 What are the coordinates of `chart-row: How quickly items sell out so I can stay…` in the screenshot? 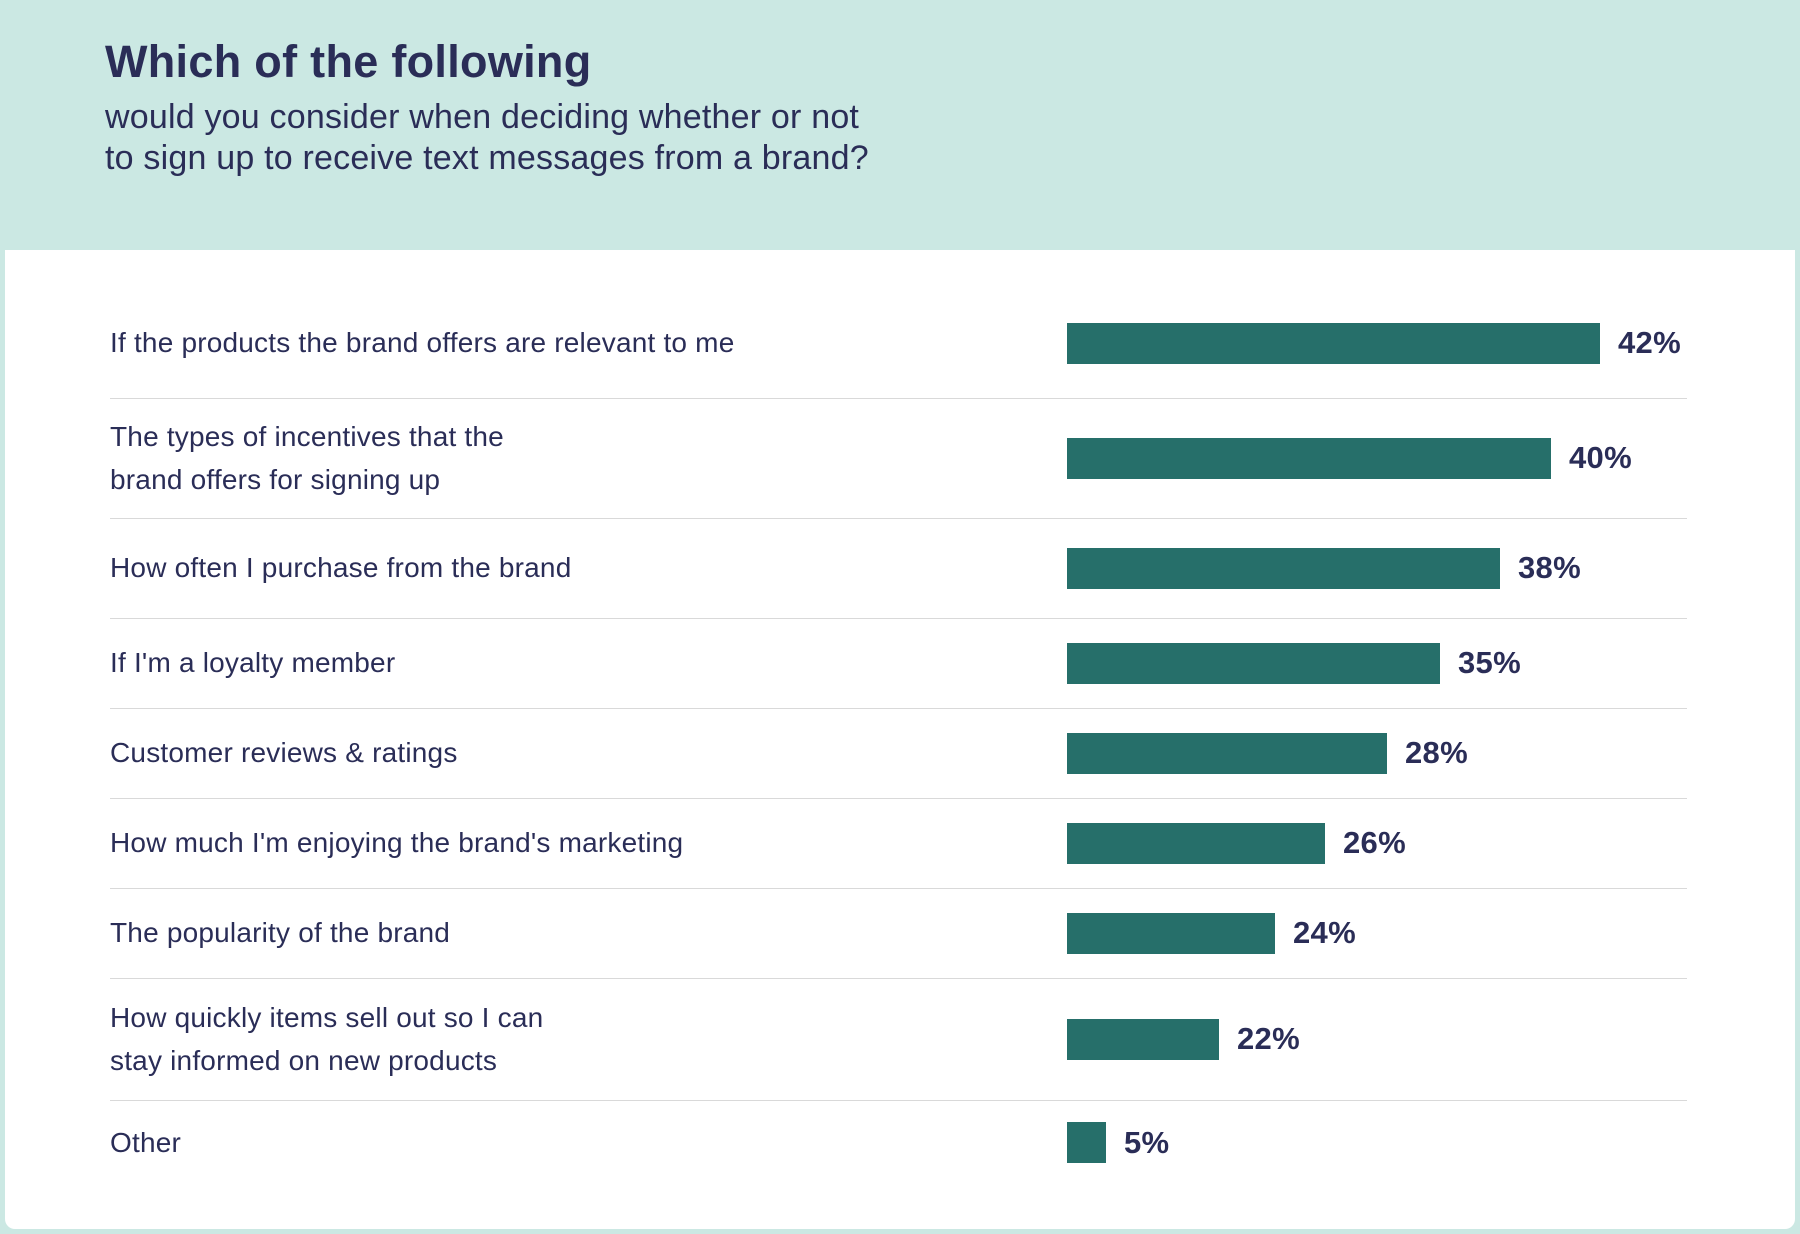 It's located at (900, 1039).